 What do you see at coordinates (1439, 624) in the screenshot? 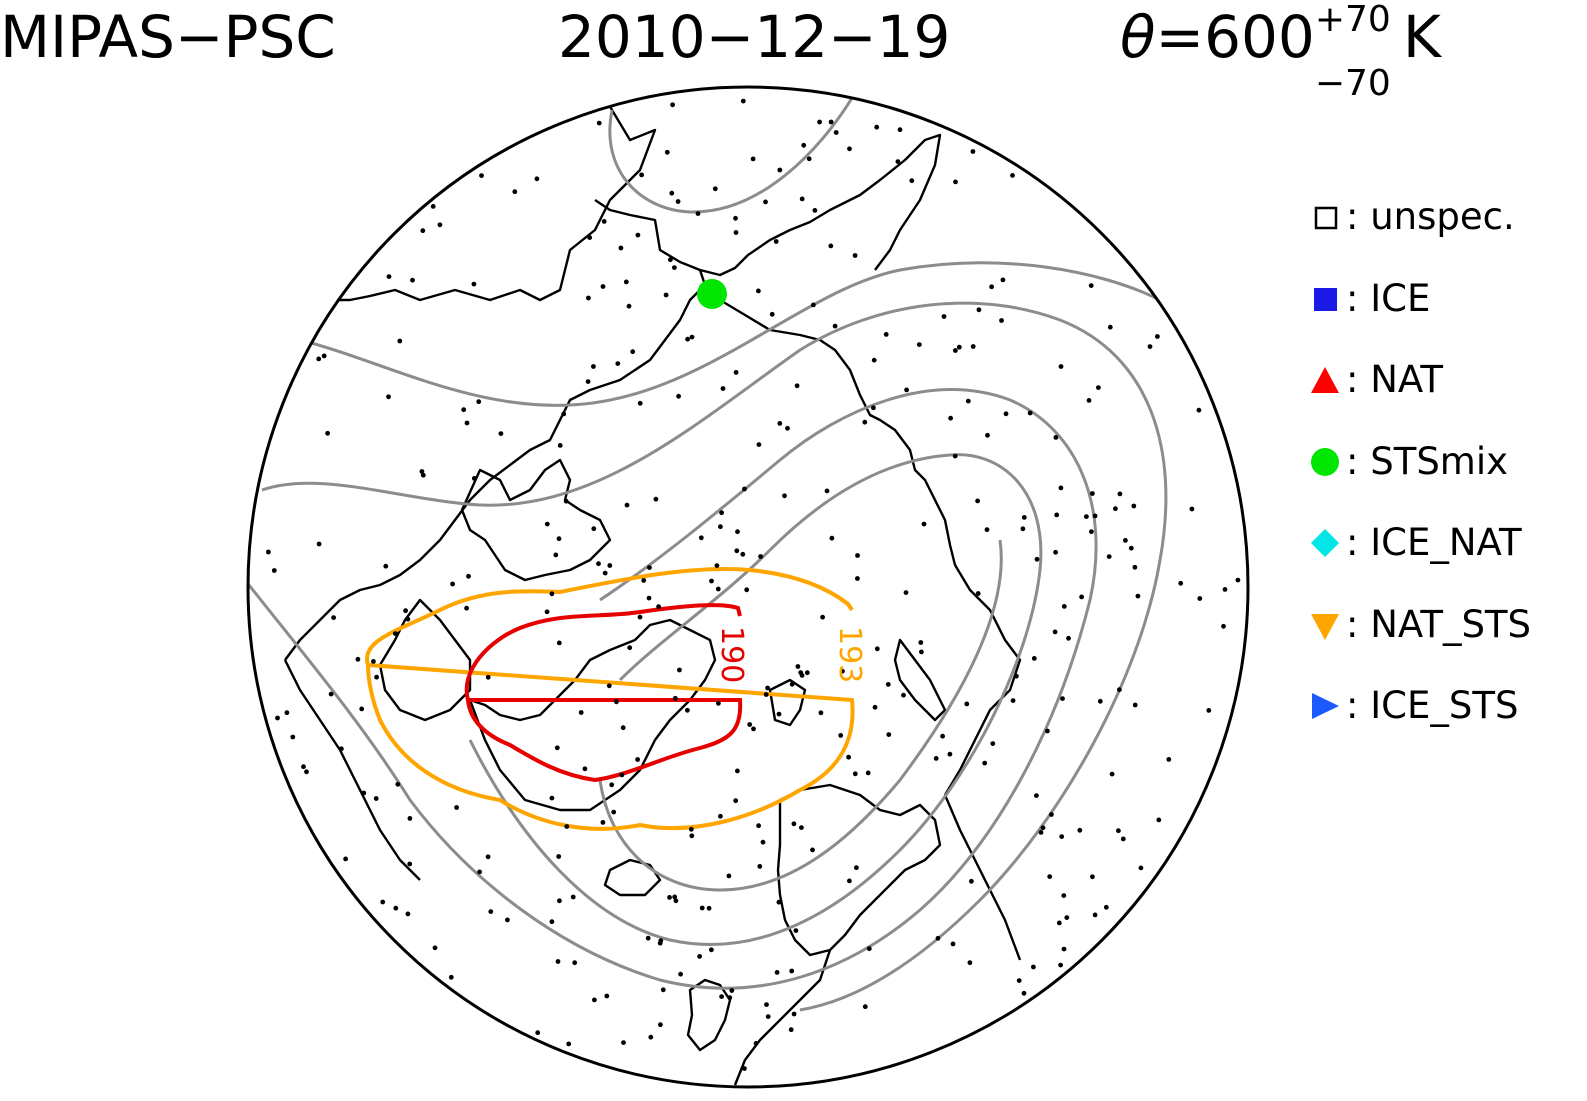
I see `legend-label: : NAT_STS` at bounding box center [1439, 624].